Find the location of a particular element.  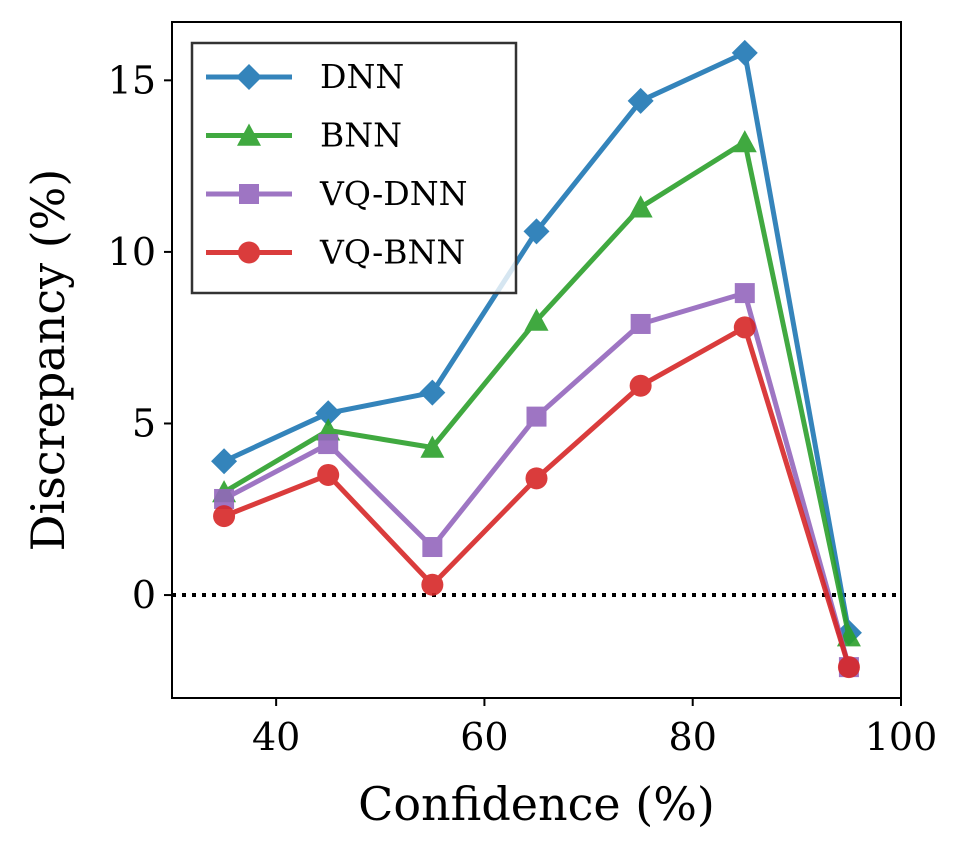

legend-entry-vq-bnn is located at coordinates (249, 252).